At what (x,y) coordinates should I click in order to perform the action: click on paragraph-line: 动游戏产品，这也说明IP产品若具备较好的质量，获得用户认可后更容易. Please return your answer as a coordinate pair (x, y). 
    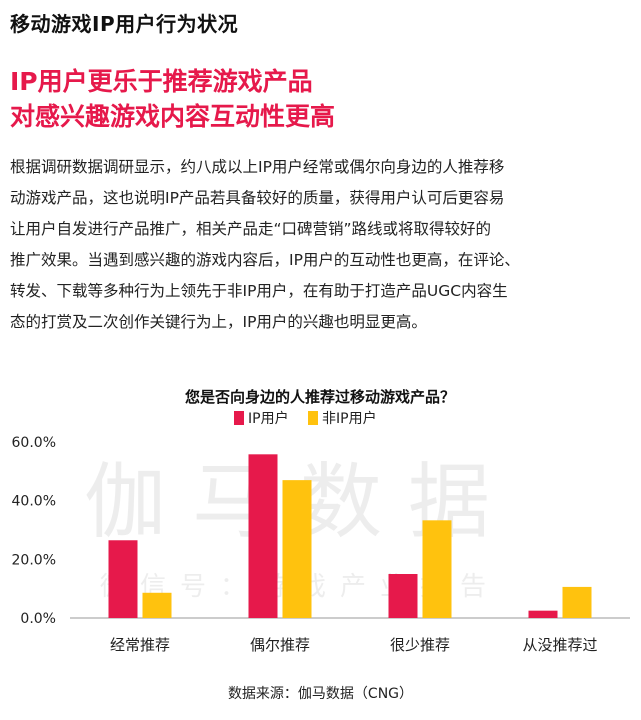
    Looking at the image, I should click on (257, 198).